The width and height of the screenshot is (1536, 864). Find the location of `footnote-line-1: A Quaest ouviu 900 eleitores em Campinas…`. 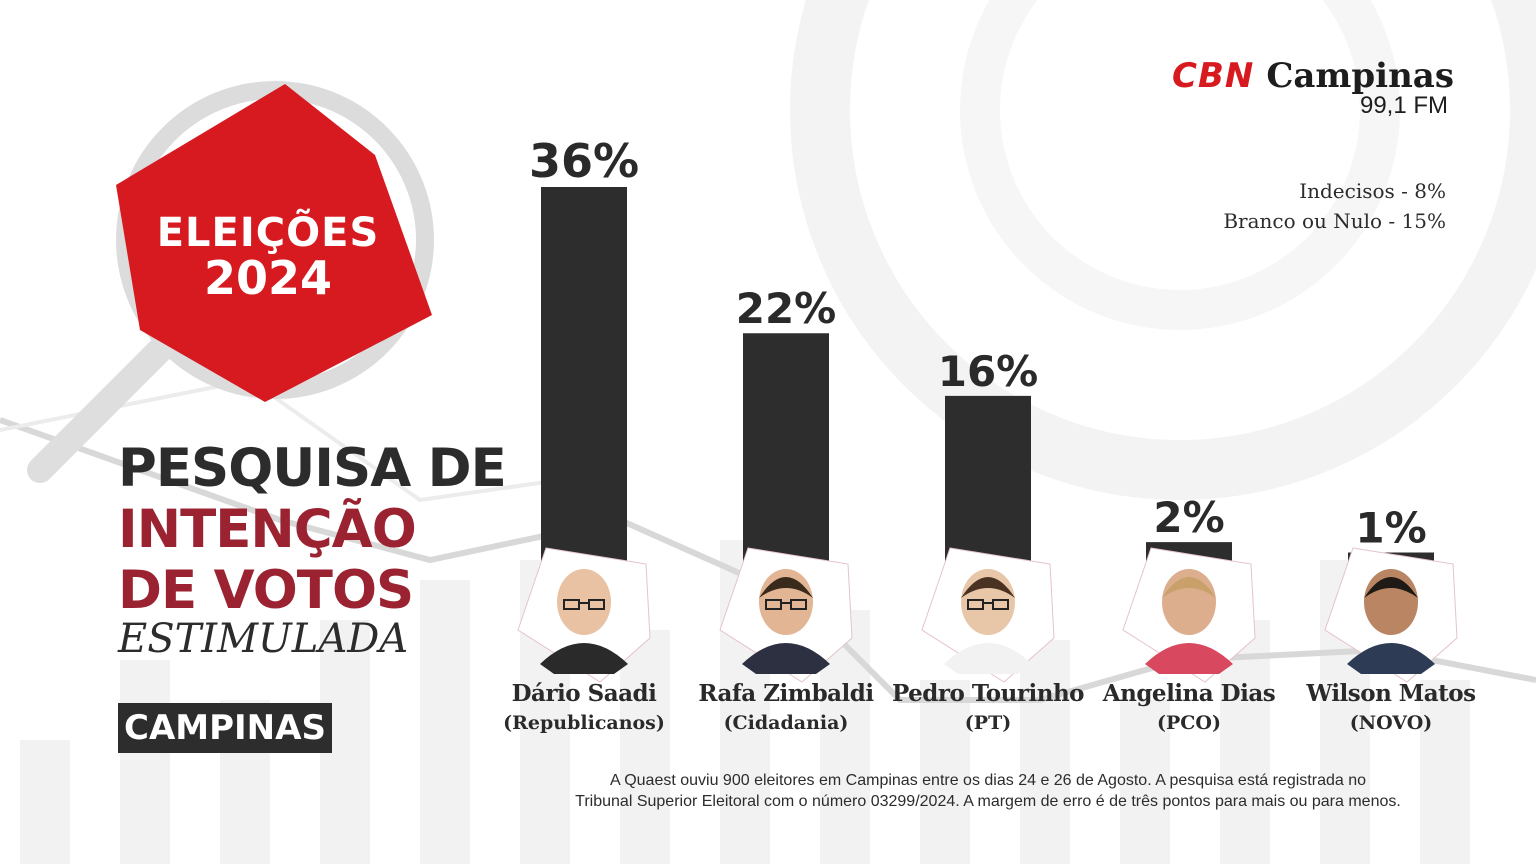

footnote-line-1: A Quaest ouviu 900 eleitores em Campinas… is located at coordinates (988, 780).